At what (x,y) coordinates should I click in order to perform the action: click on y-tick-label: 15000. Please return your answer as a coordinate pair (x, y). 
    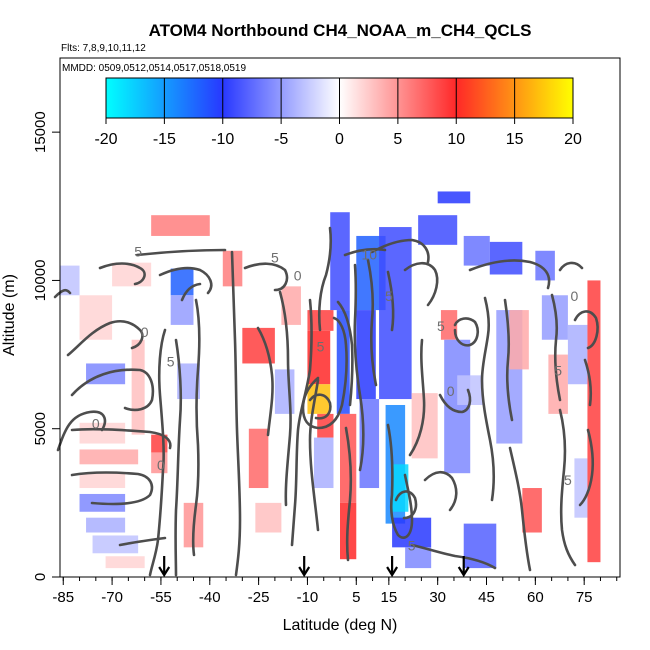
    Looking at the image, I should click on (40, 132).